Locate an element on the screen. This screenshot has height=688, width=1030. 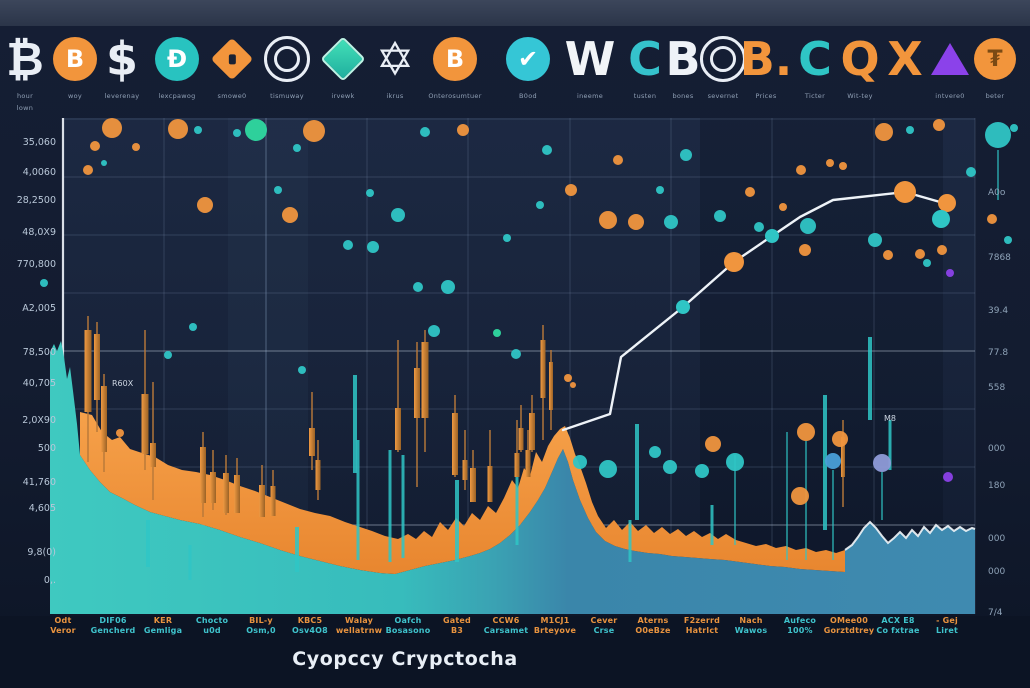
y-axis-label-left: 4,0060 is located at coordinates (39, 172).